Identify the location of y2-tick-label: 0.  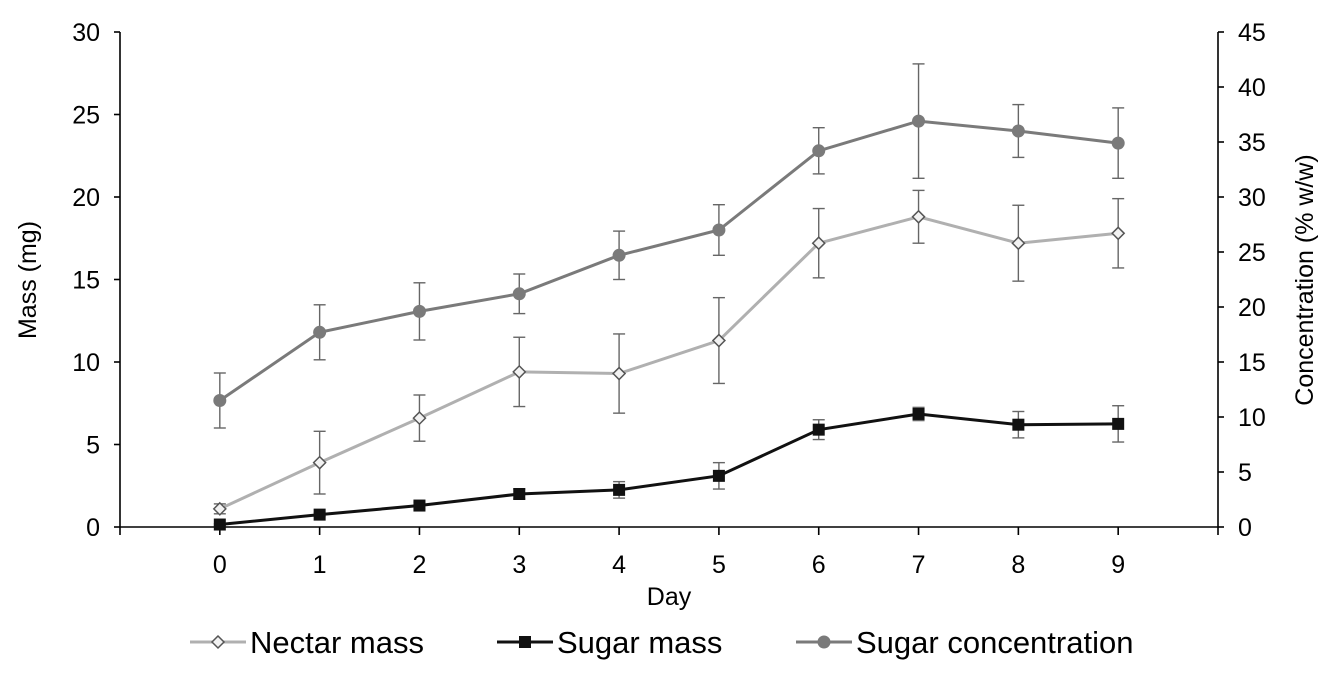
(1245, 528).